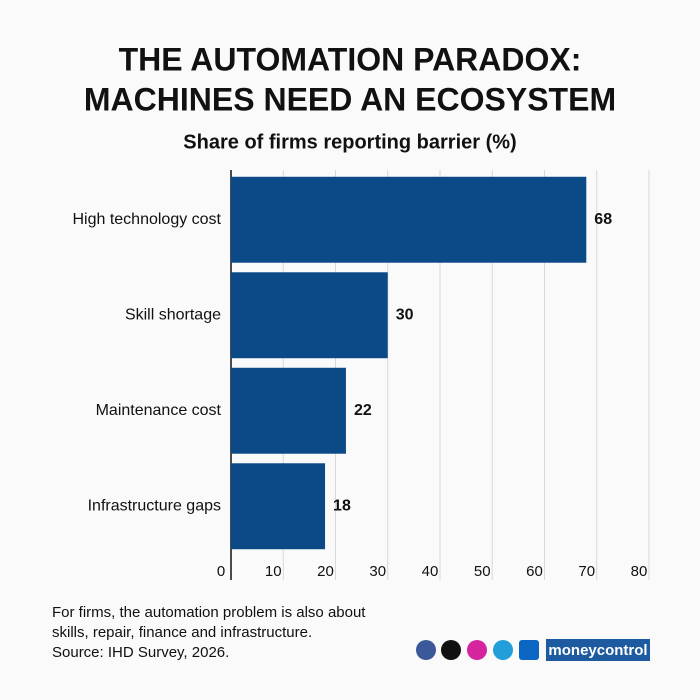 The image size is (700, 700). What do you see at coordinates (146, 219) in the screenshot?
I see `y-tick-label: High technology cost` at bounding box center [146, 219].